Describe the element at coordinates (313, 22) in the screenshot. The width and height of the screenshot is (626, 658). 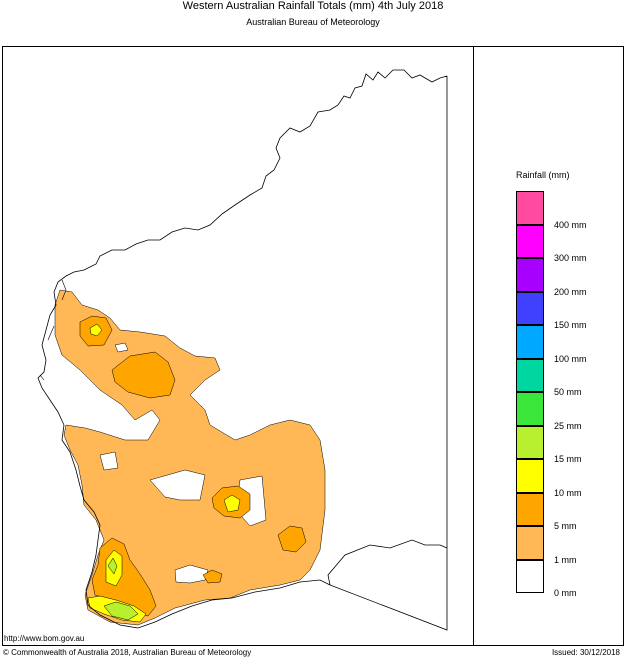
I see `map-subtitle: Australian Bureau of Meteorology` at that location.